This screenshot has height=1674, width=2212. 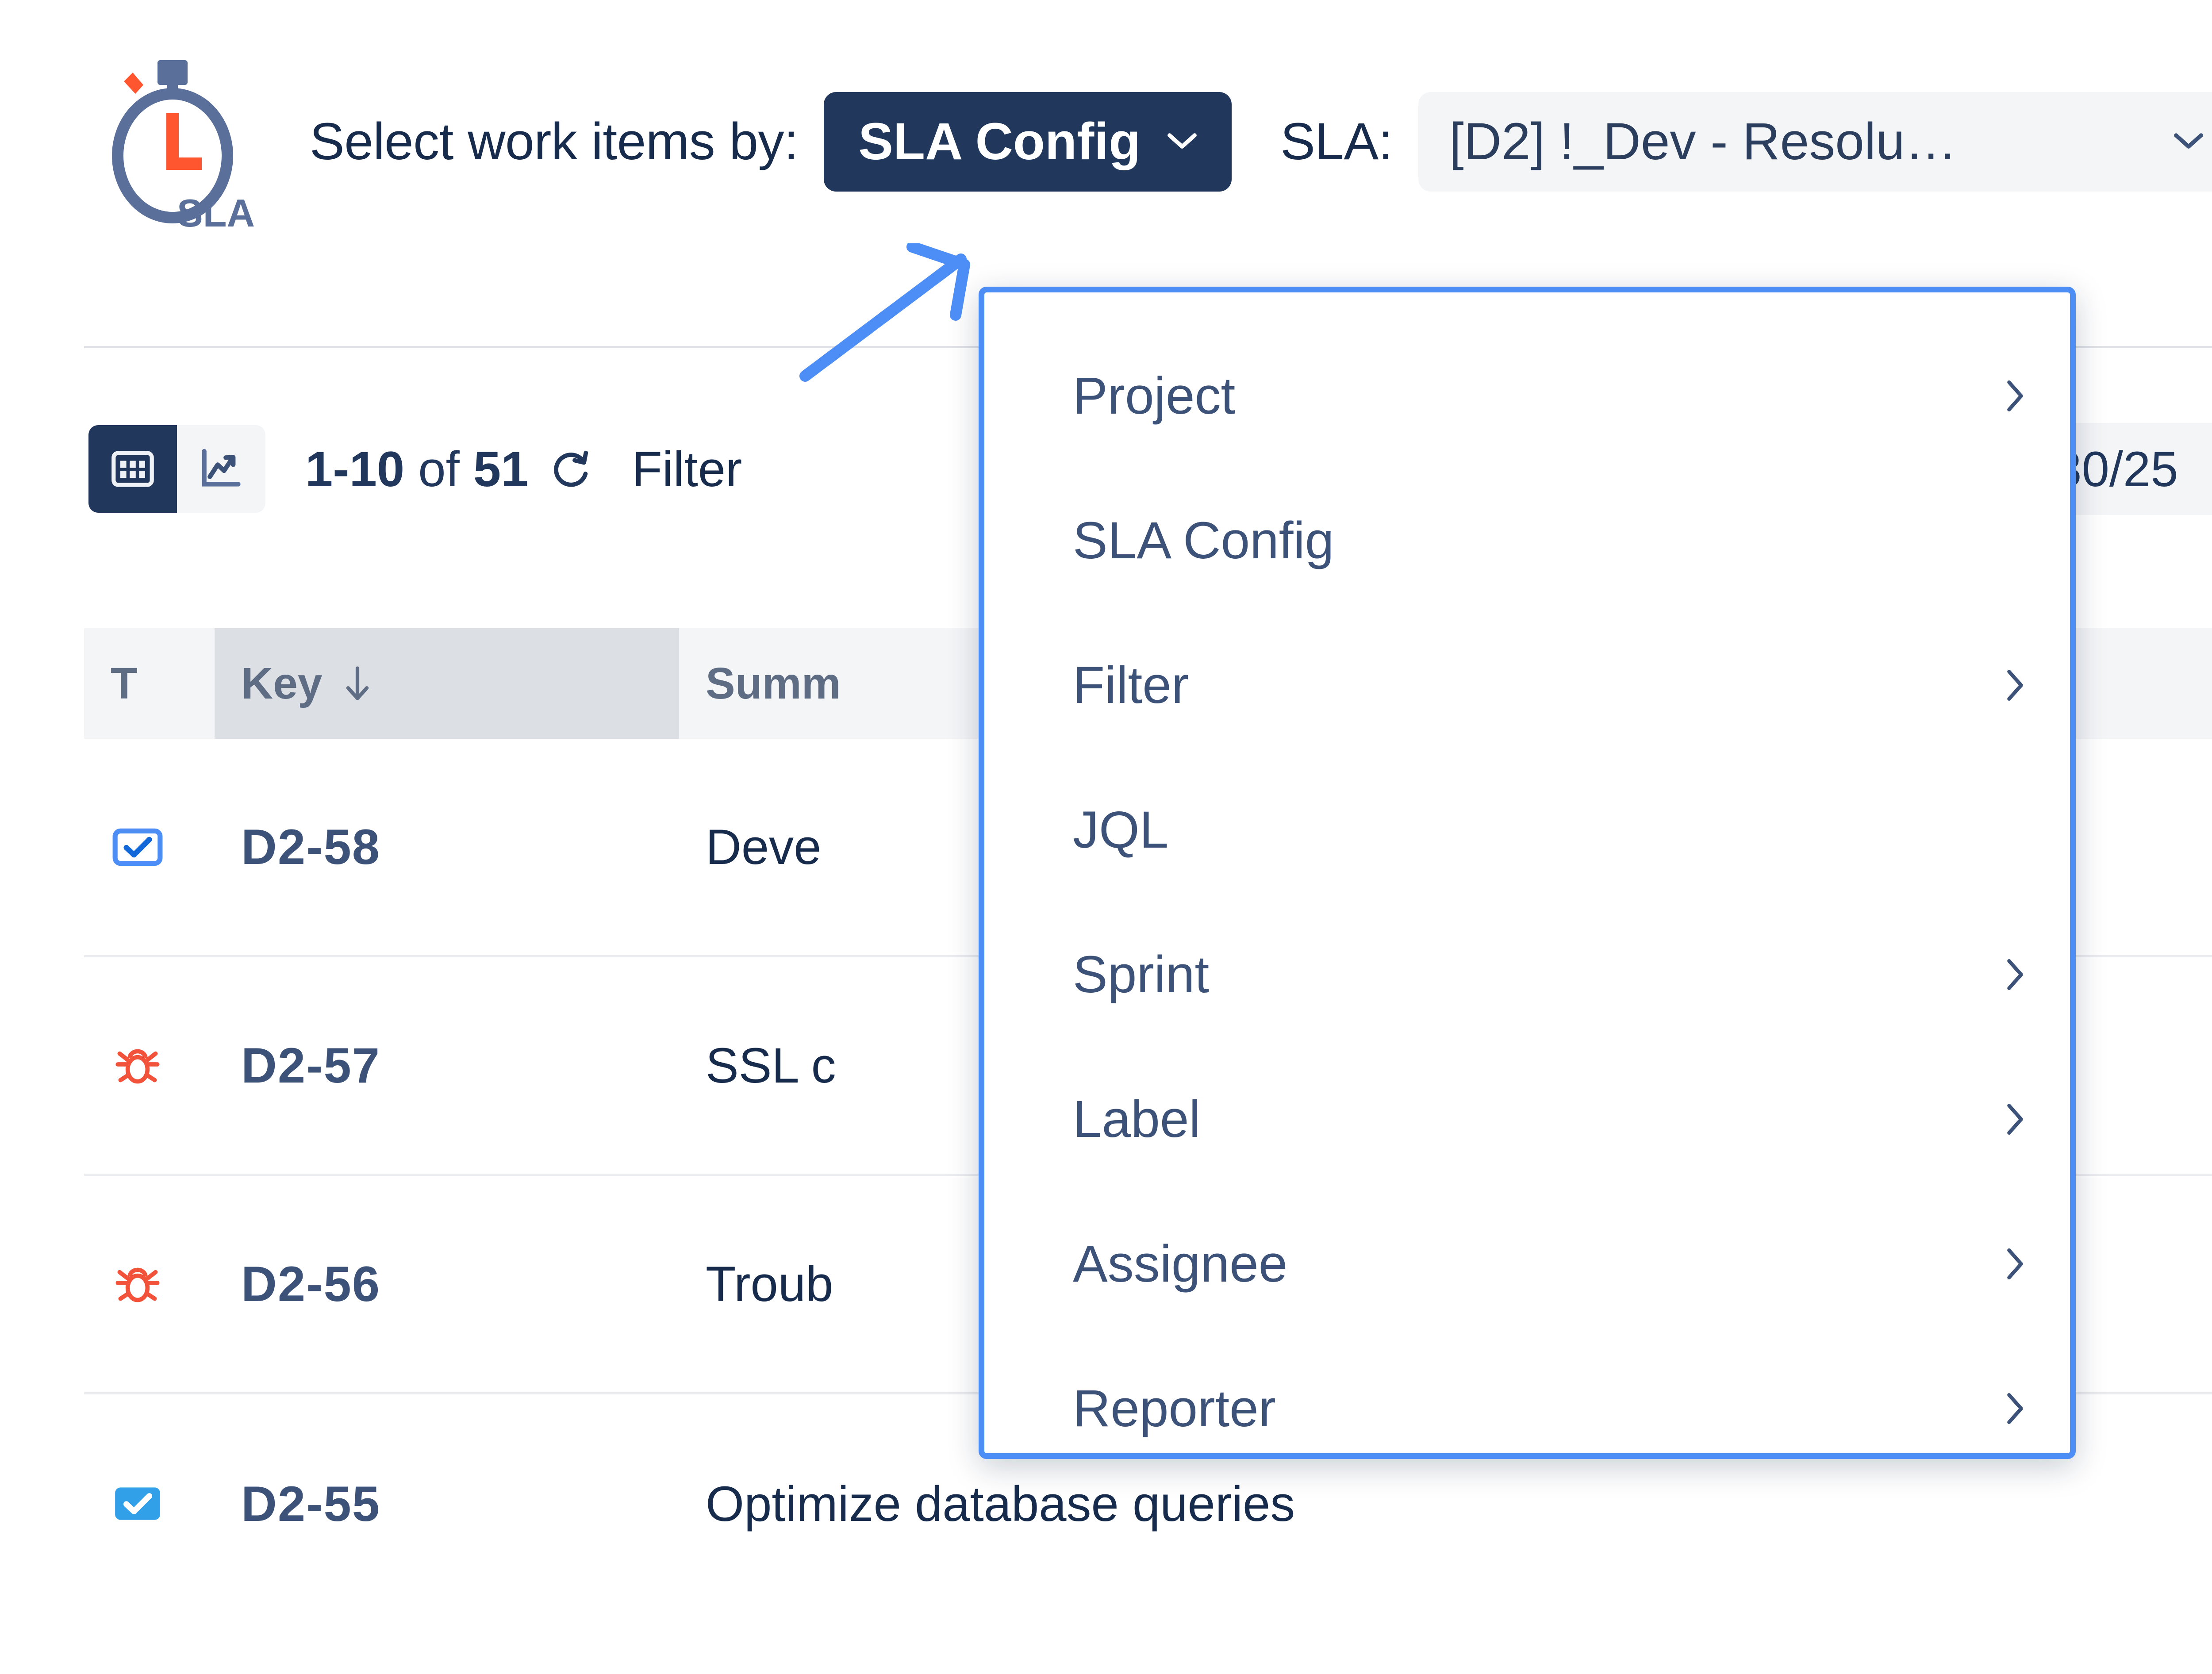 What do you see at coordinates (355, 469) in the screenshot?
I see `pagination-range: 1-10` at bounding box center [355, 469].